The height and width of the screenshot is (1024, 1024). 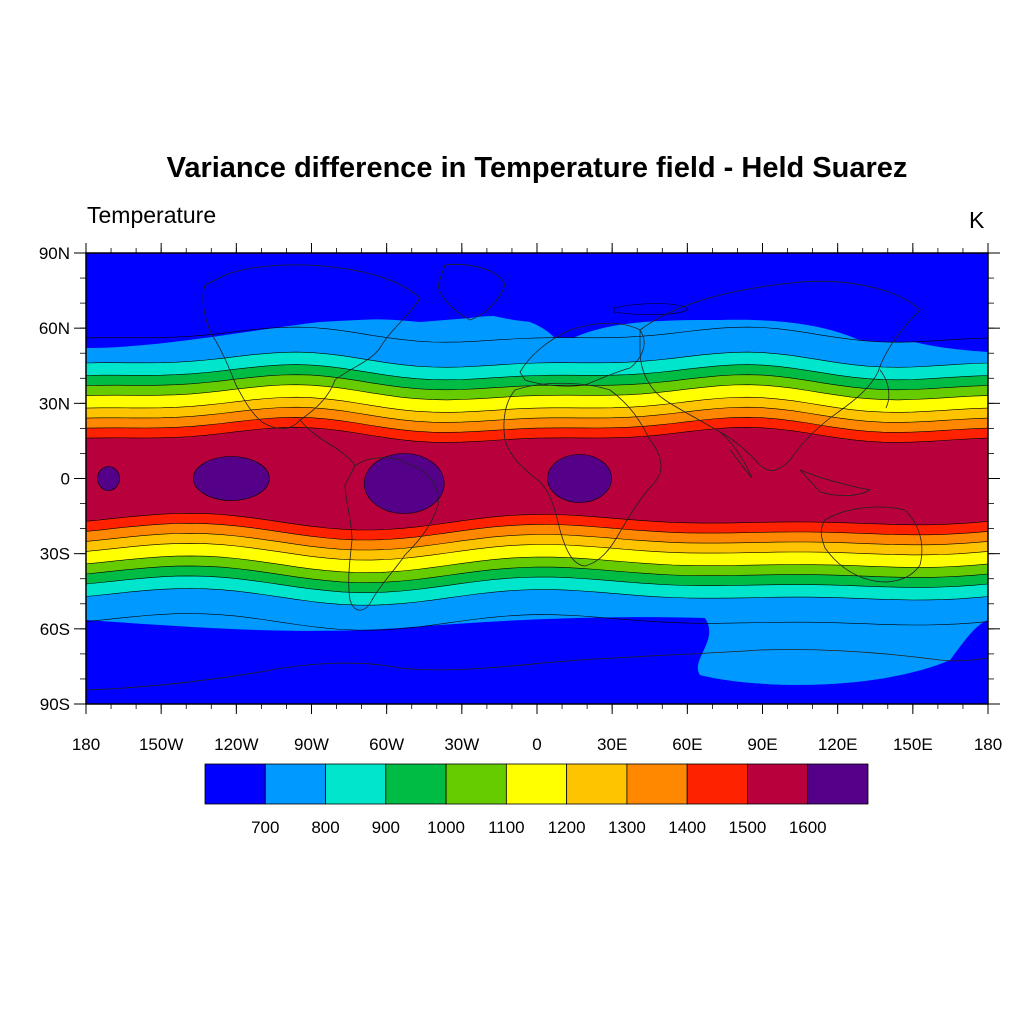 I want to click on colorbar-label: 900, so click(x=386, y=827).